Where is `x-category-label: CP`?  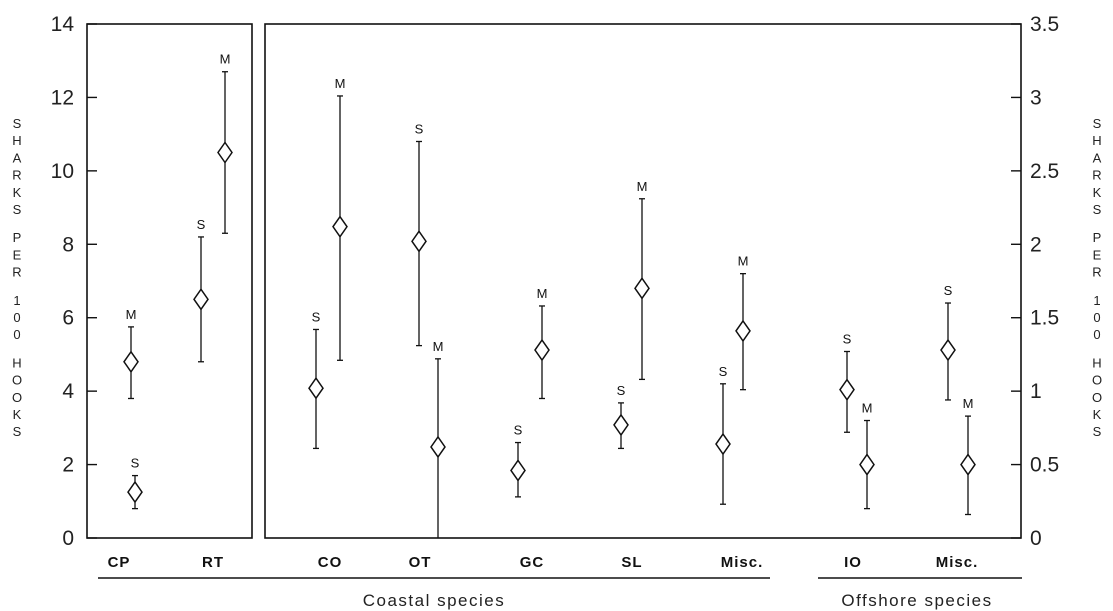
x-category-label: CP is located at coordinates (119, 562).